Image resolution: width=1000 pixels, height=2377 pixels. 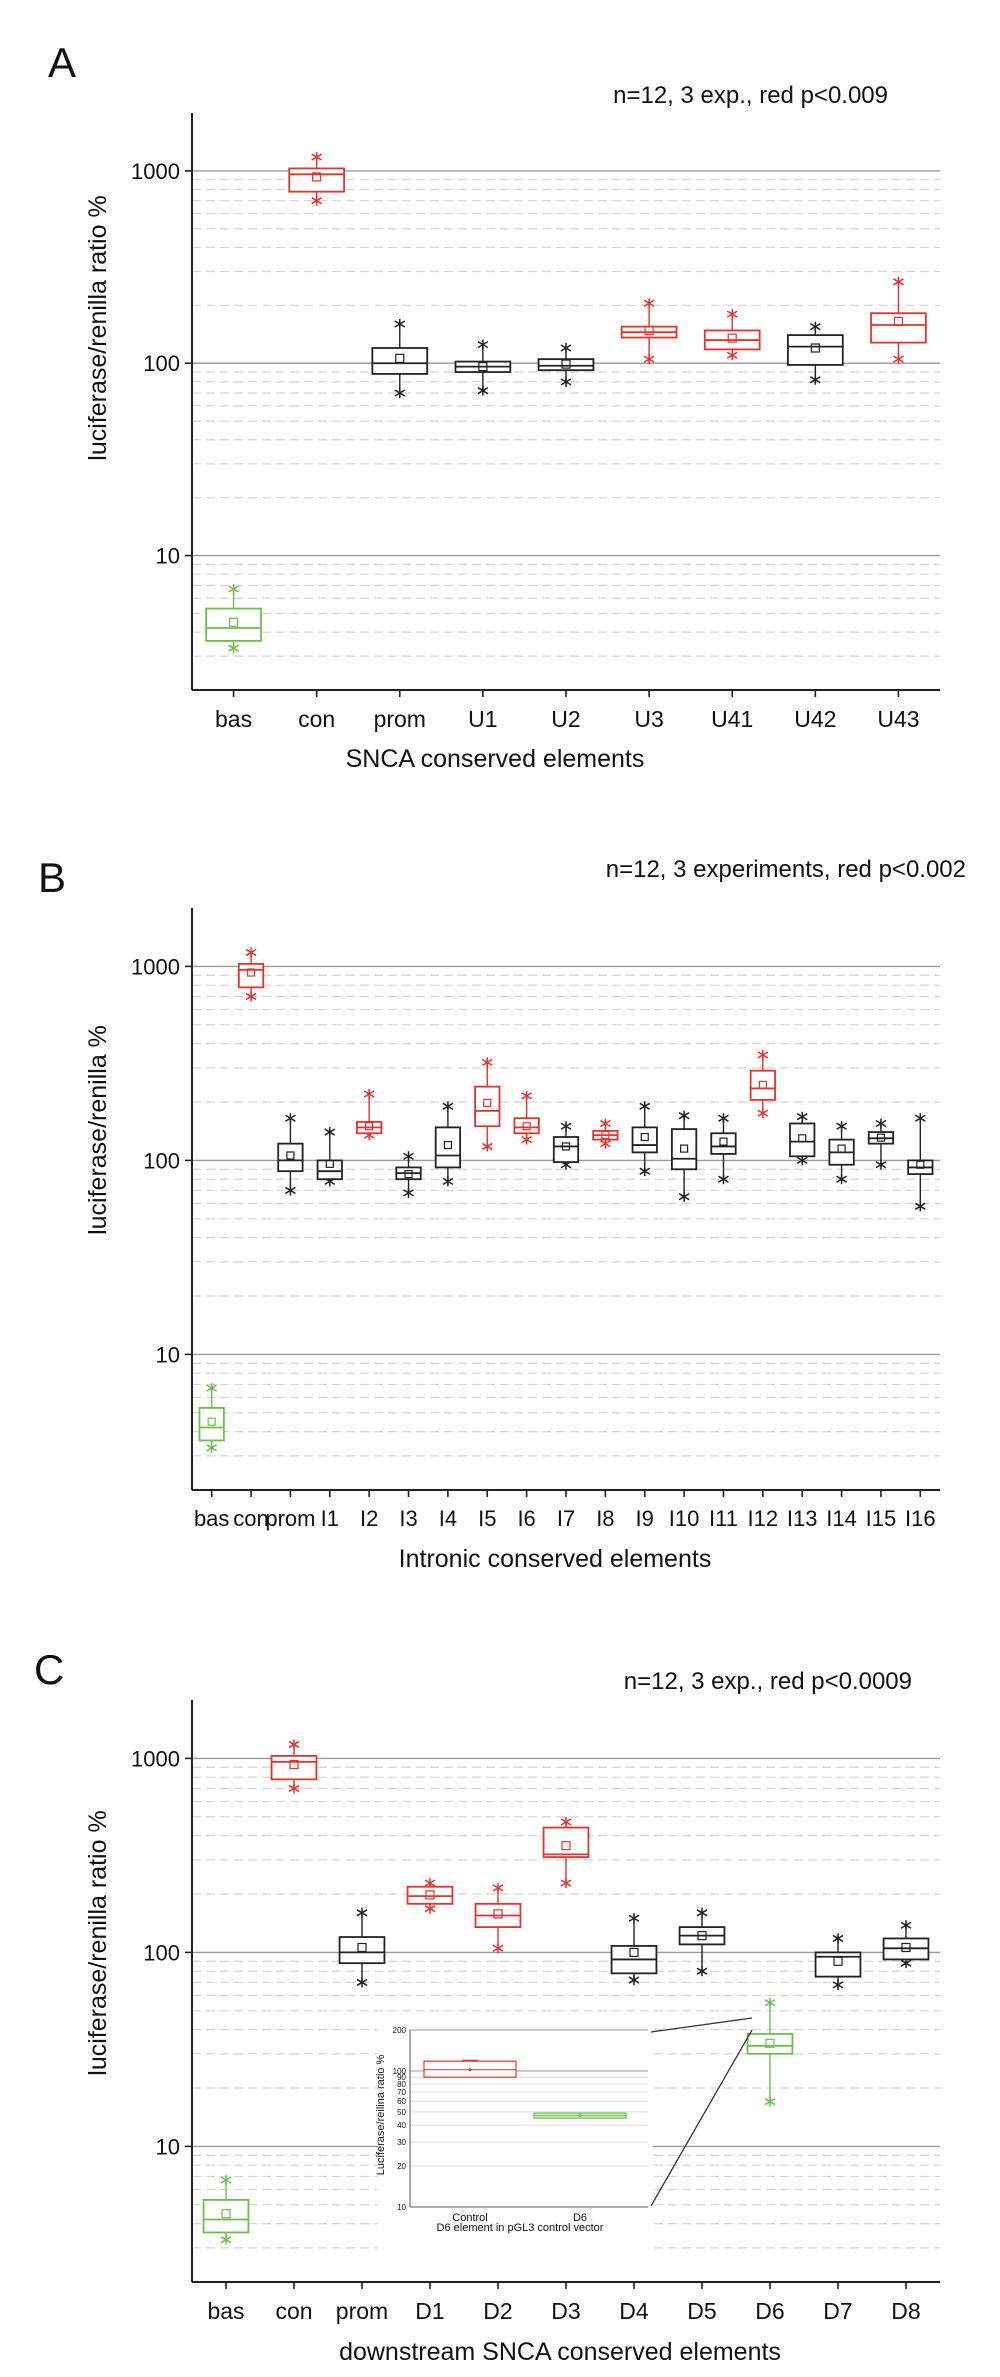 What do you see at coordinates (898, 719) in the screenshot?
I see `x-tick-label: U43` at bounding box center [898, 719].